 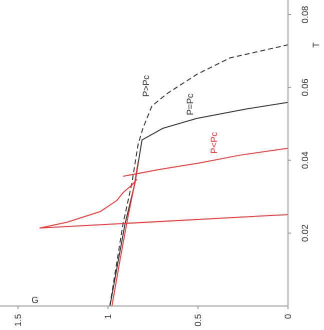 What do you see at coordinates (18, 320) in the screenshot?
I see `x-tick-label: 1.5` at bounding box center [18, 320].